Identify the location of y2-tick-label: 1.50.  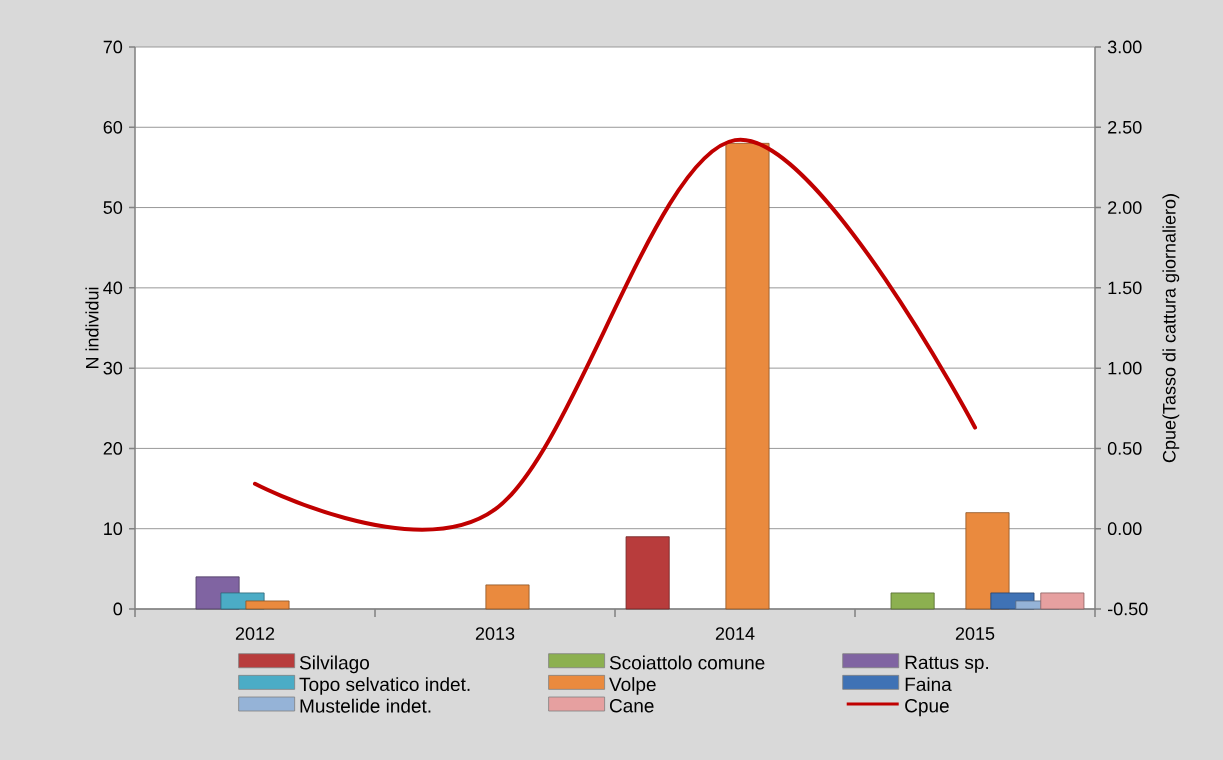
(1125, 288).